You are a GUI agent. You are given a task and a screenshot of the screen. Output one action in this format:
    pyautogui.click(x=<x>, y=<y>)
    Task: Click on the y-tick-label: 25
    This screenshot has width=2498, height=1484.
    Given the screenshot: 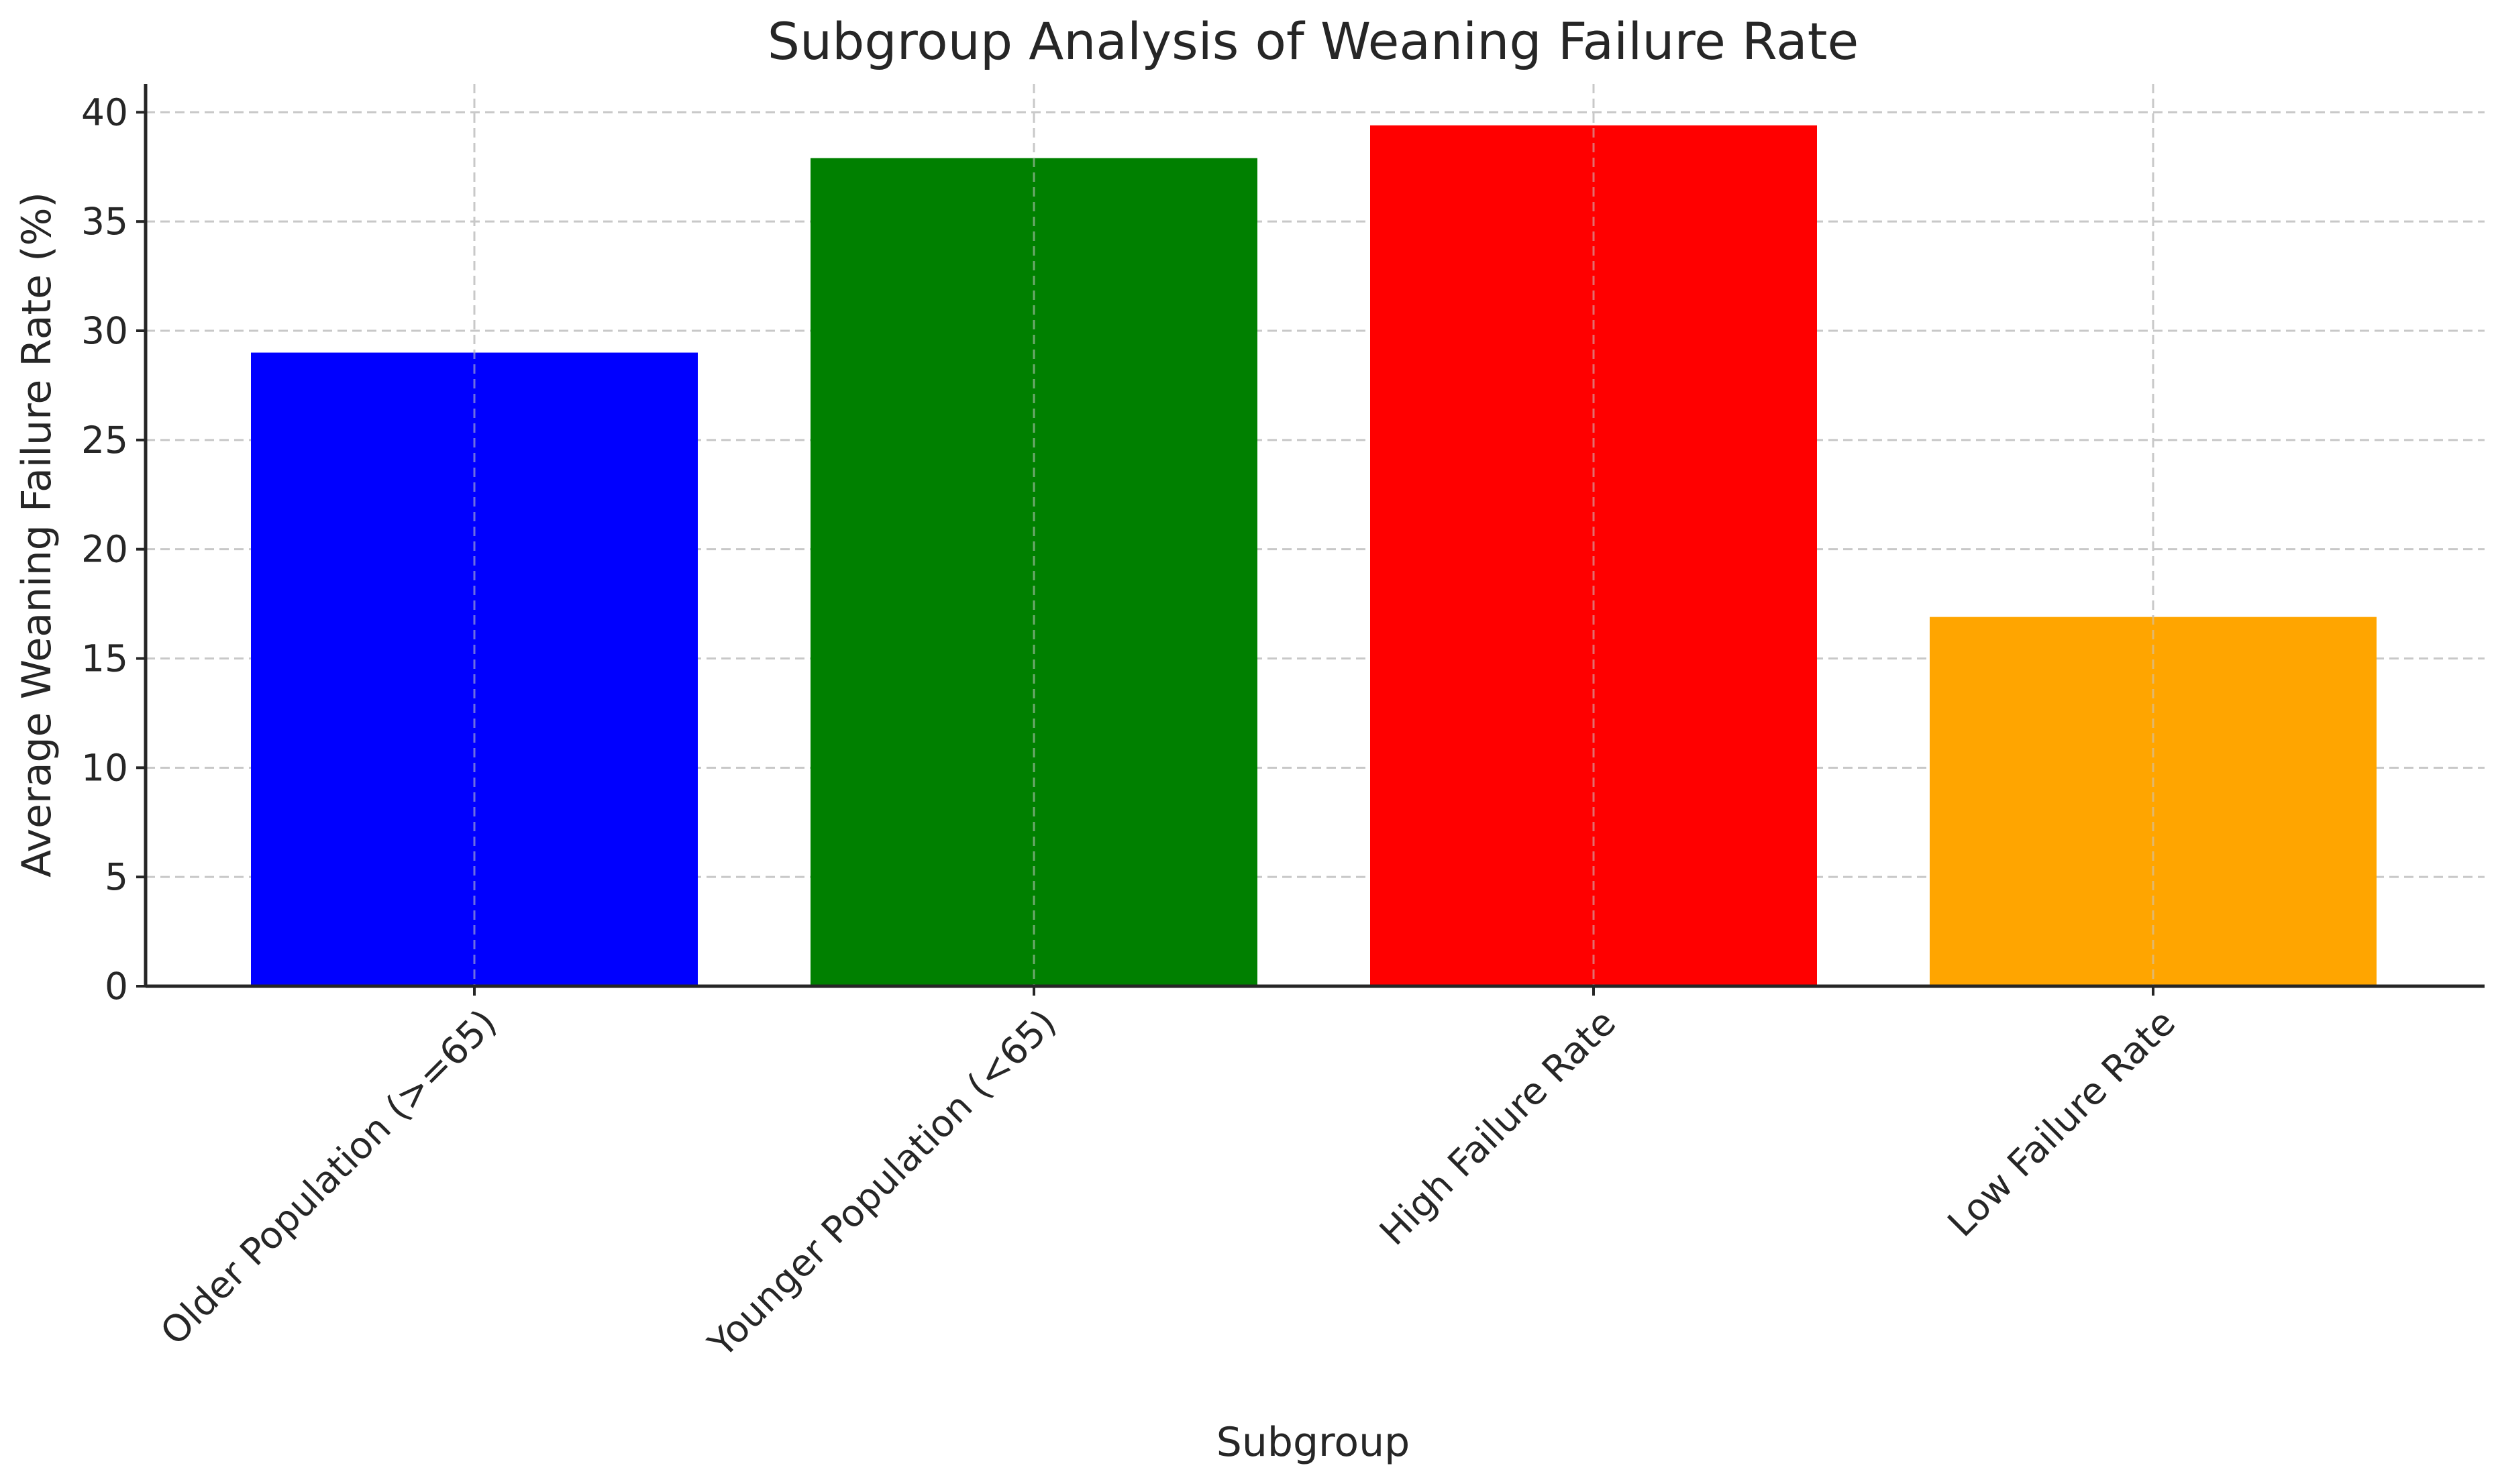 What is the action you would take?
    pyautogui.click(x=105, y=440)
    